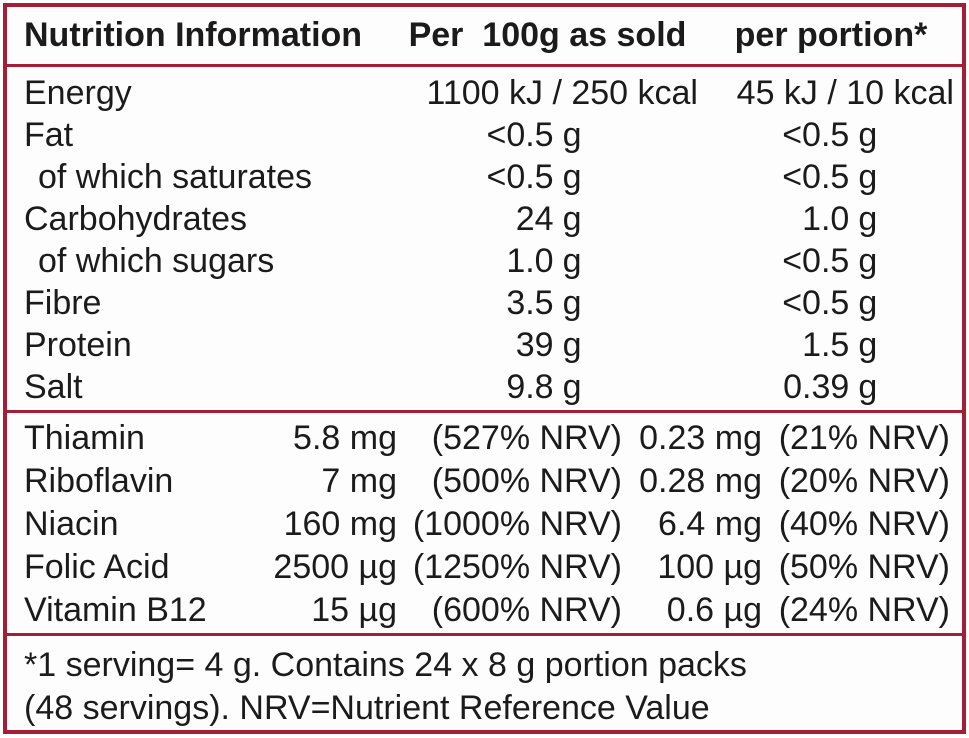  What do you see at coordinates (78, 93) in the screenshot?
I see `nutrient-label: Energy` at bounding box center [78, 93].